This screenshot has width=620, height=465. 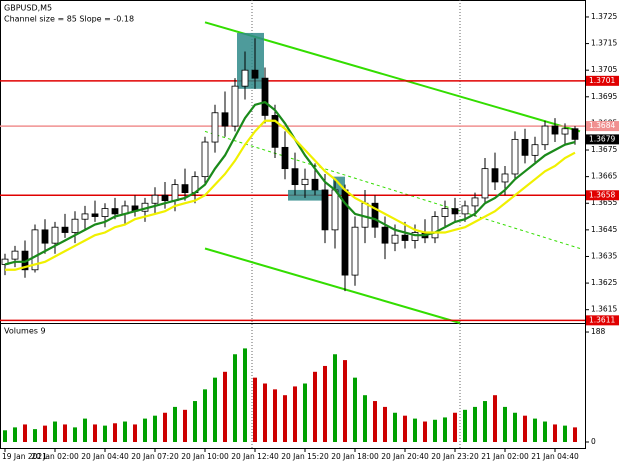 I want to click on level-label: 1.3701, so click(x=602, y=80).